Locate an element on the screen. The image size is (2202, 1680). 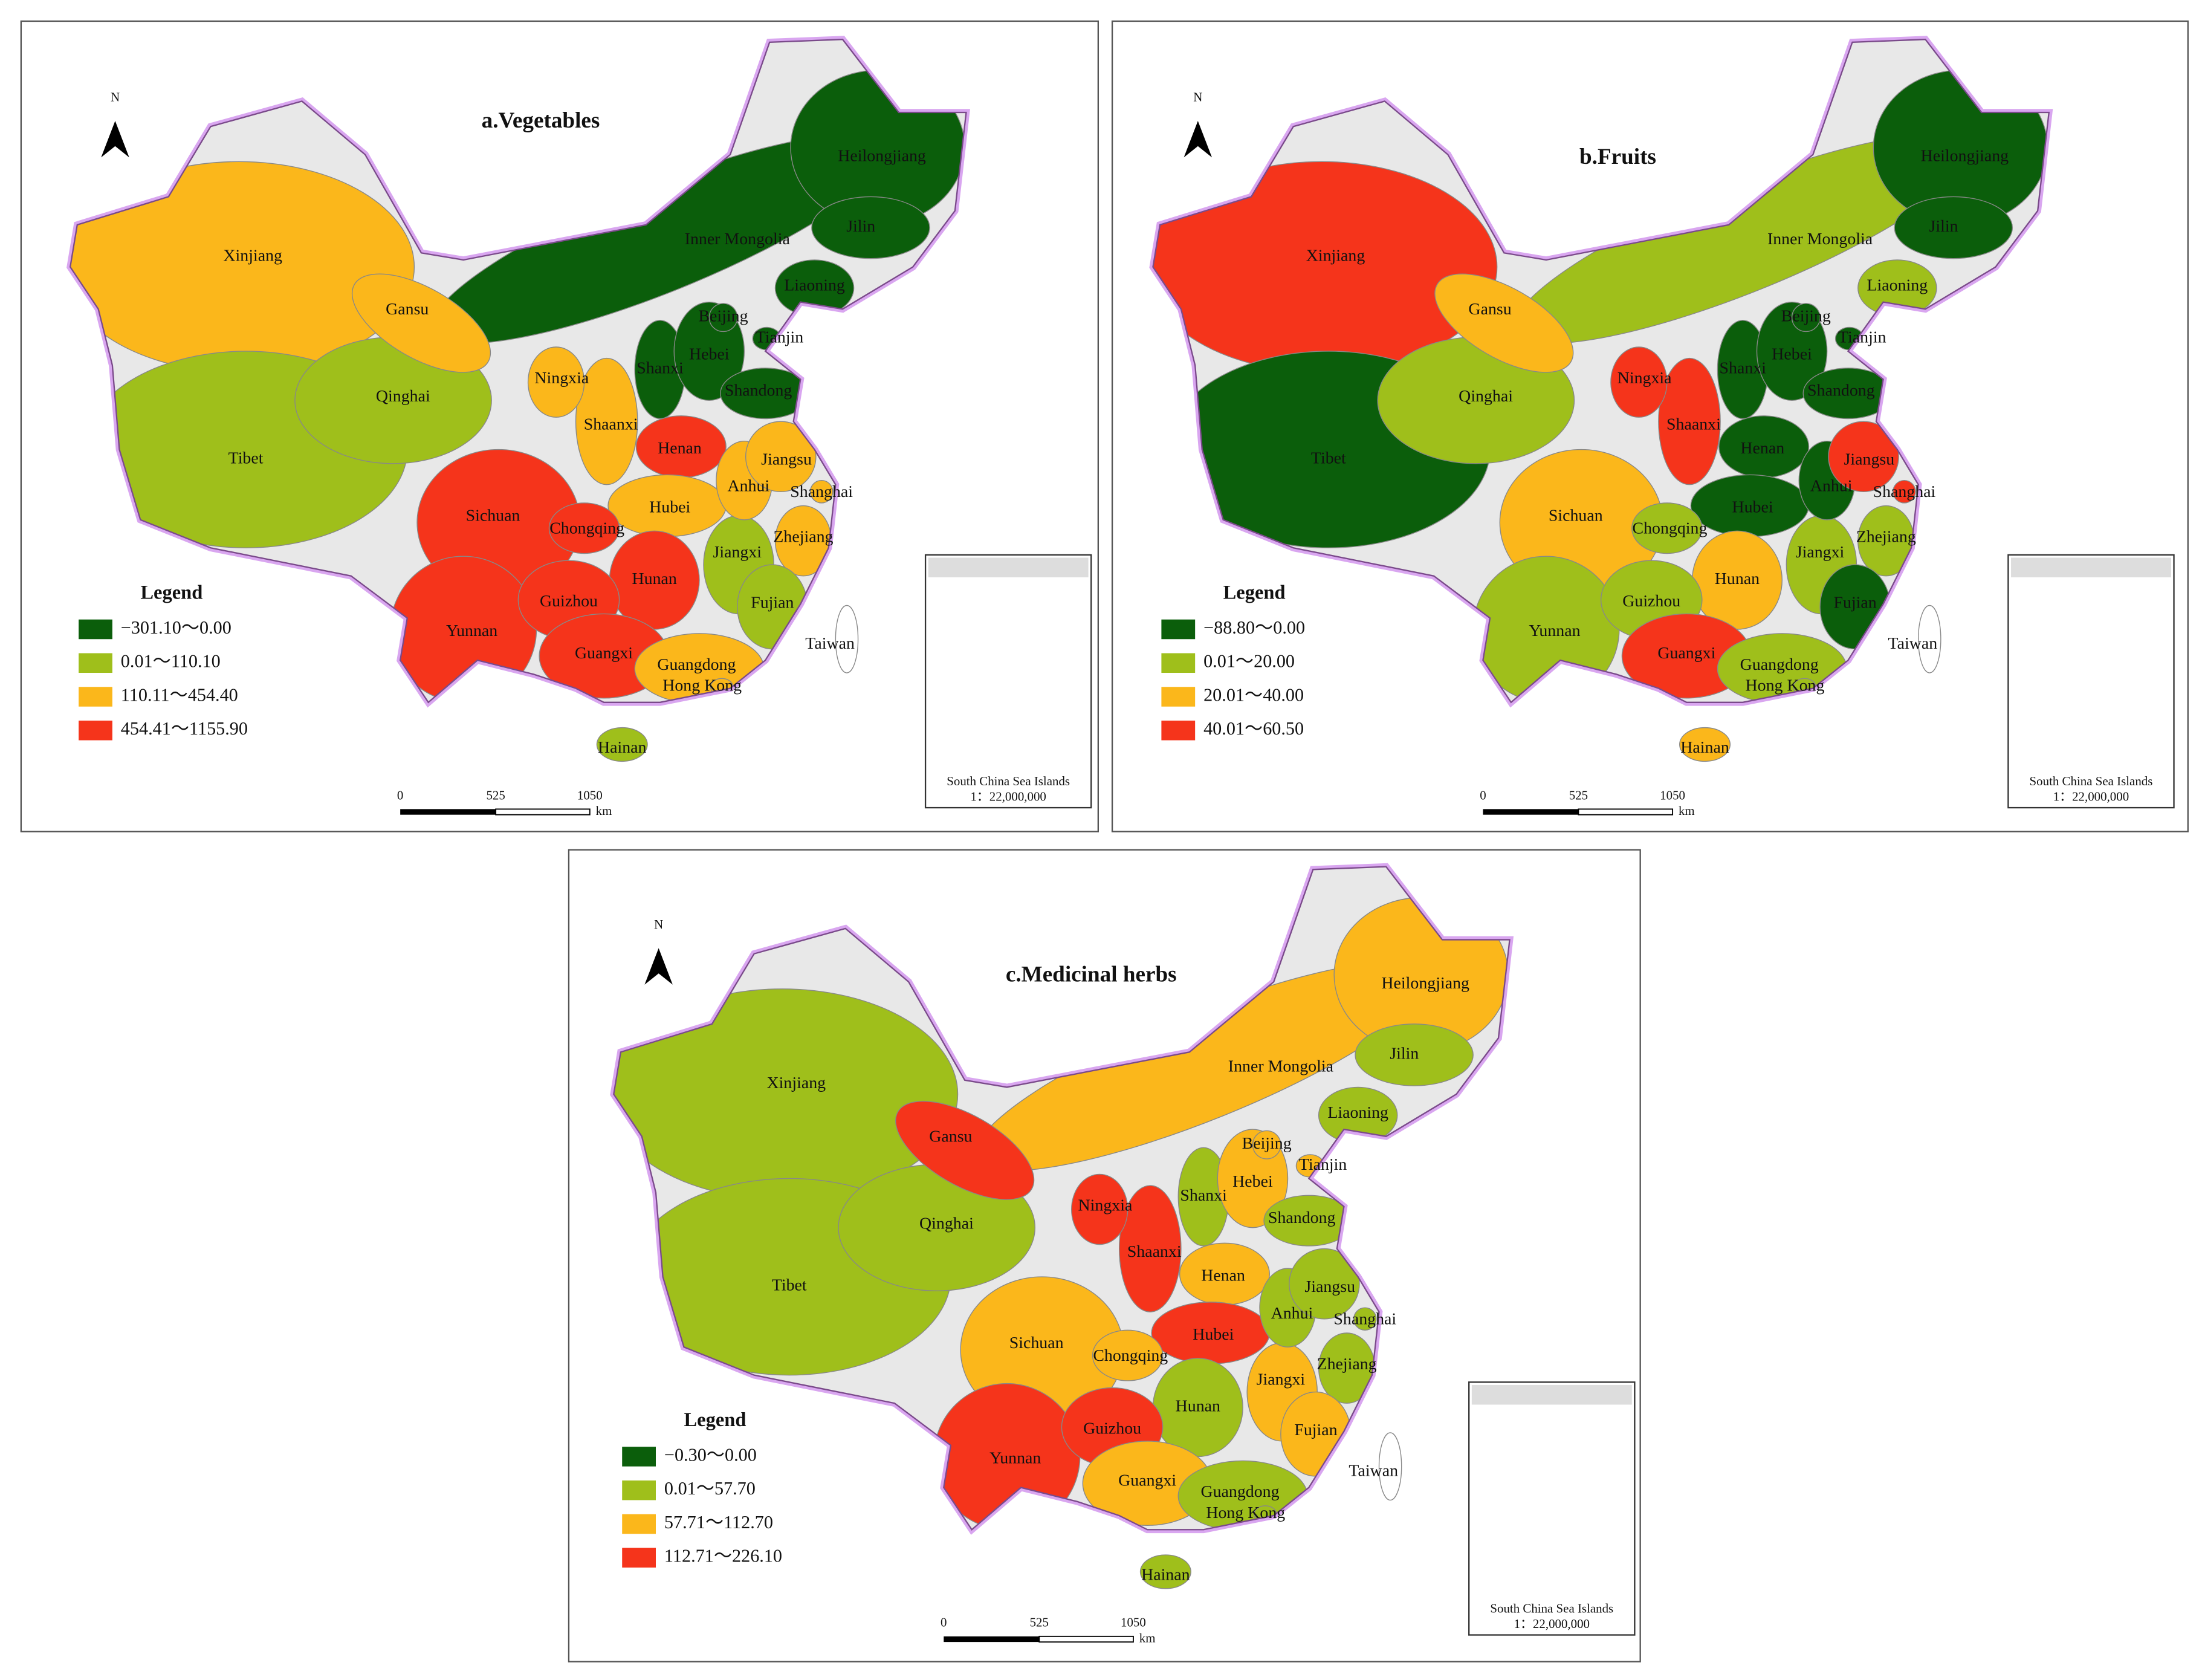
inset-land is located at coordinates (1008, 567).